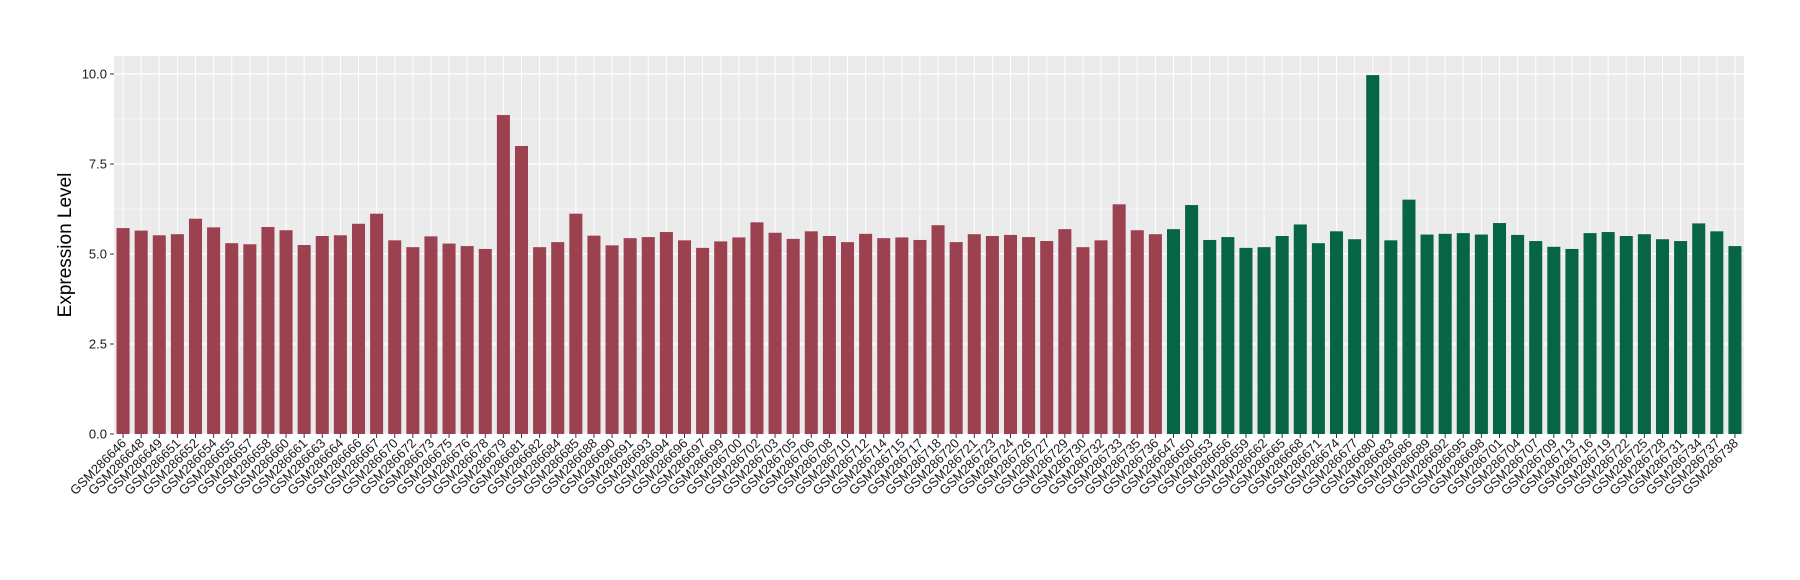 Image resolution: width=1800 pixels, height=580 pixels. Describe the element at coordinates (98, 164) in the screenshot. I see `y-tick-label: 7.5` at that location.